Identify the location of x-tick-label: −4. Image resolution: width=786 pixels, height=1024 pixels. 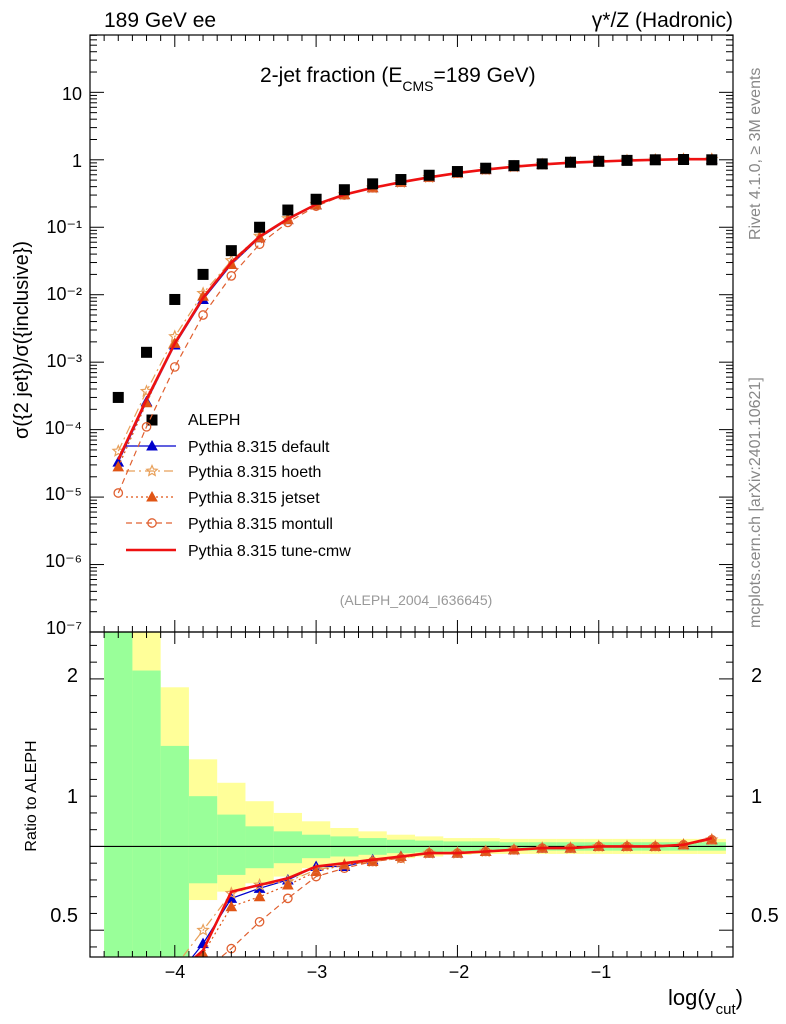
(175, 972).